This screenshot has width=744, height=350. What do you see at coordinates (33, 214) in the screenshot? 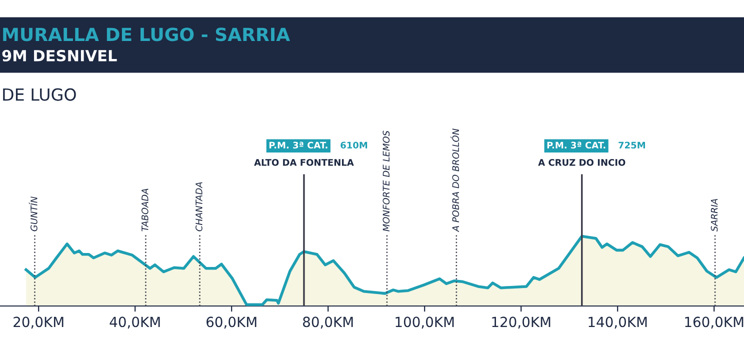
I see `ref-line-label: GUNTÍN` at bounding box center [33, 214].